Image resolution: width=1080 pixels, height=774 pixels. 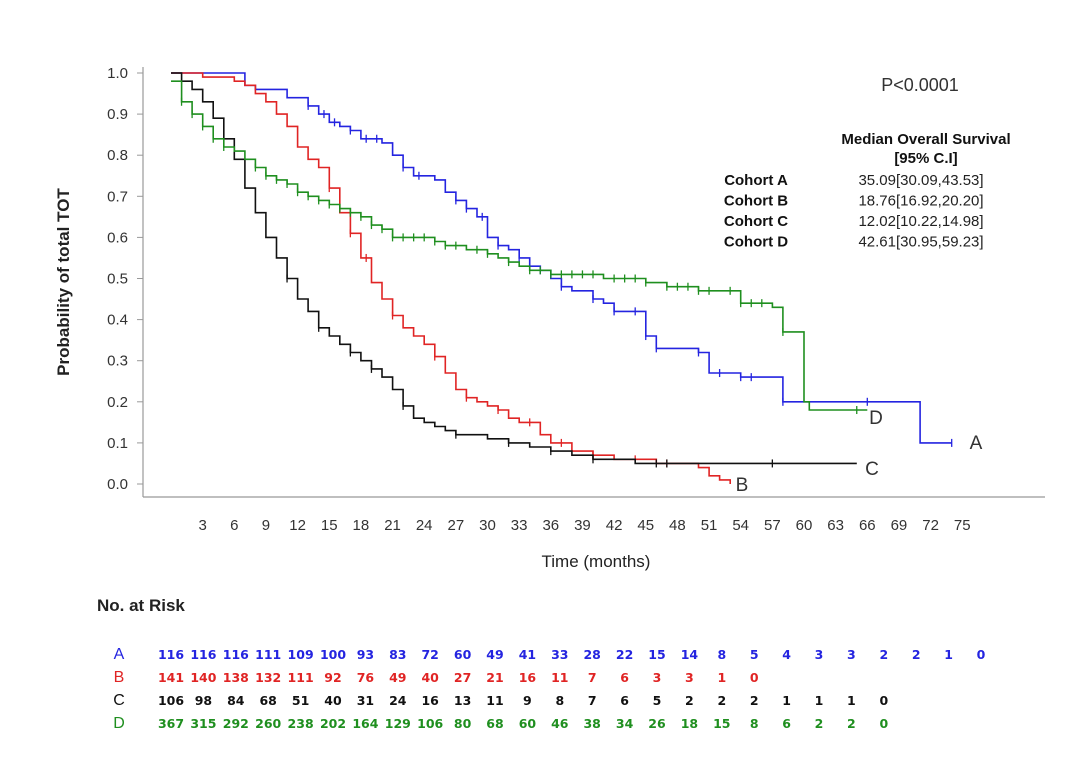 What do you see at coordinates (591, 723) in the screenshot?
I see `risk-value-D: 38` at bounding box center [591, 723].